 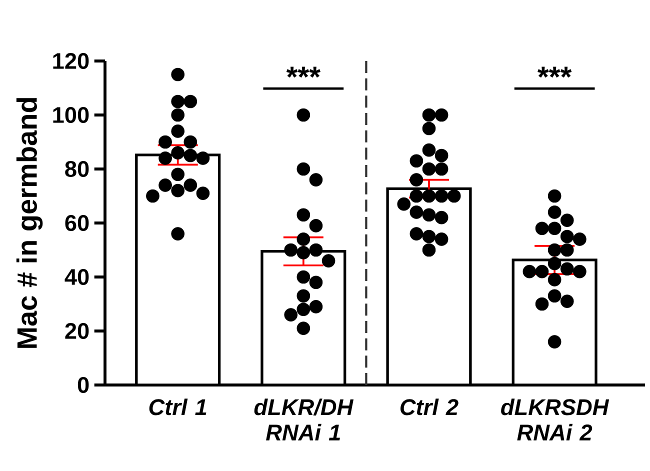 What do you see at coordinates (77, 331) in the screenshot?
I see `y-tick-label: 20` at bounding box center [77, 331].